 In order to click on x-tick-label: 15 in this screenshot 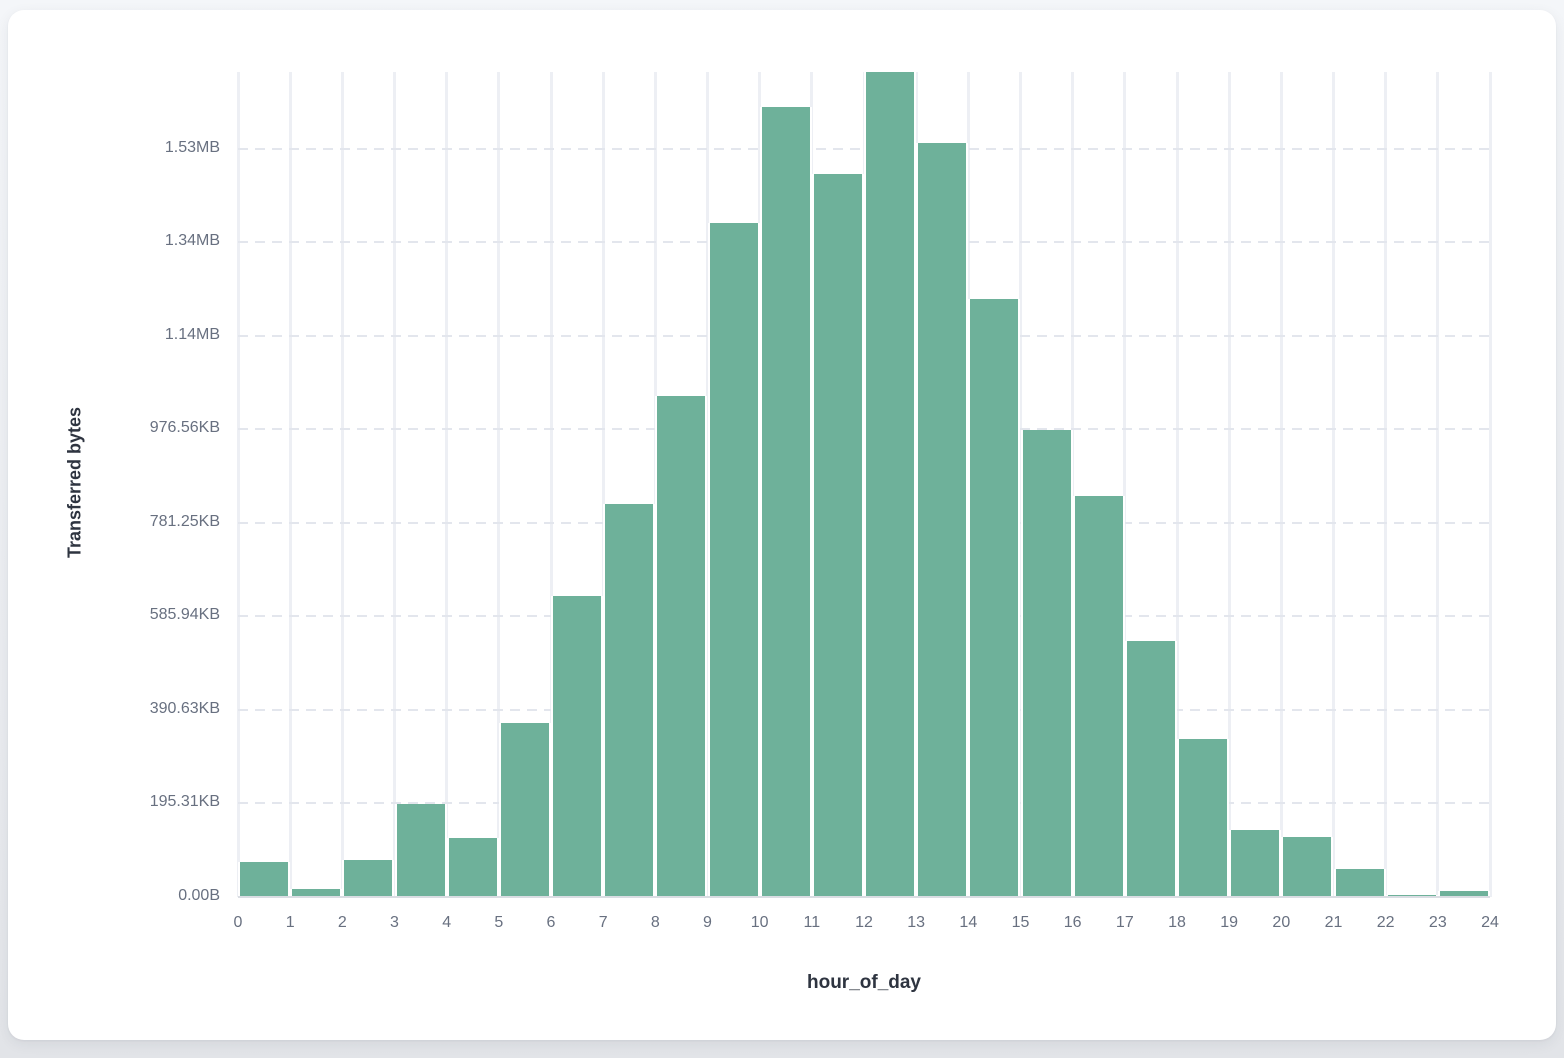, I will do `click(1020, 922)`.